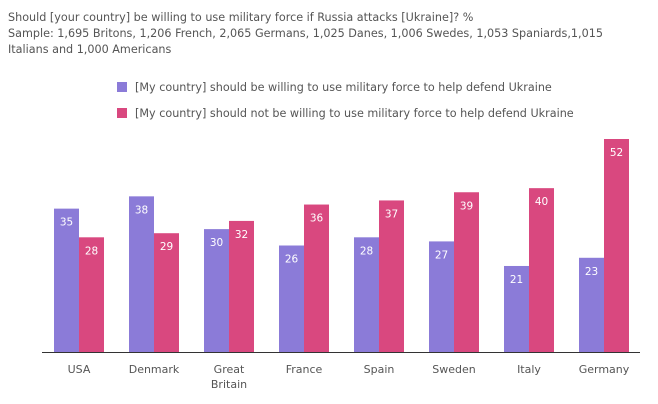 The image size is (658, 404). I want to click on data-label-5-series-0: 27, so click(441, 255).